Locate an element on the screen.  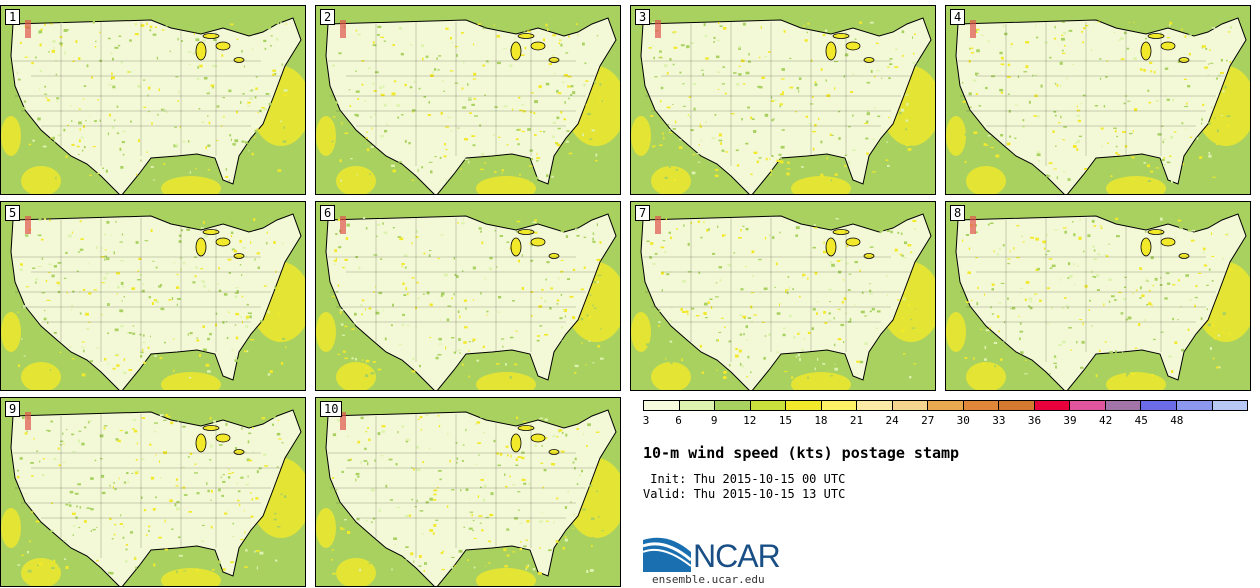
postage-stamp-panel: 9 is located at coordinates (153, 492).